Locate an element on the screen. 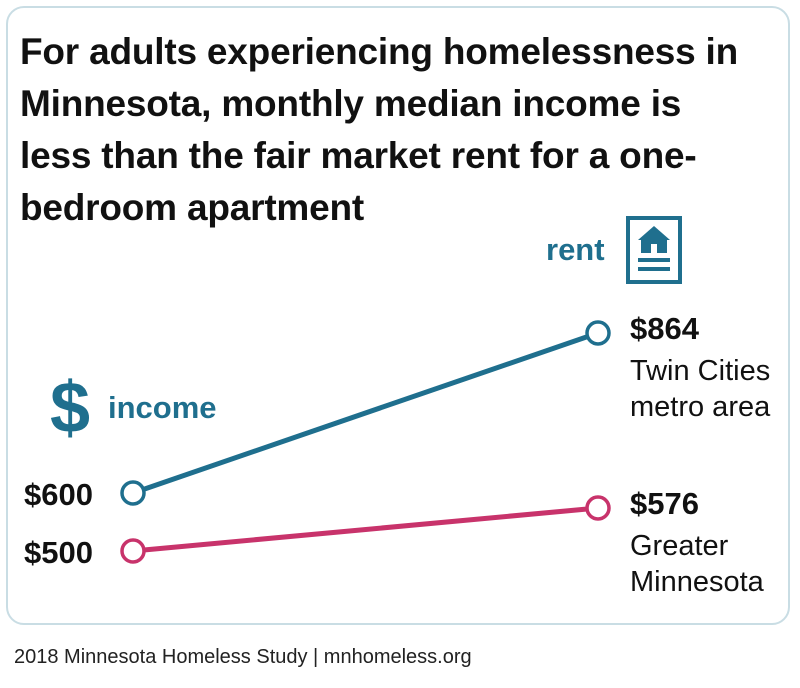 This screenshot has height=688, width=800. dollar-sign-icon: $ is located at coordinates (70, 408).